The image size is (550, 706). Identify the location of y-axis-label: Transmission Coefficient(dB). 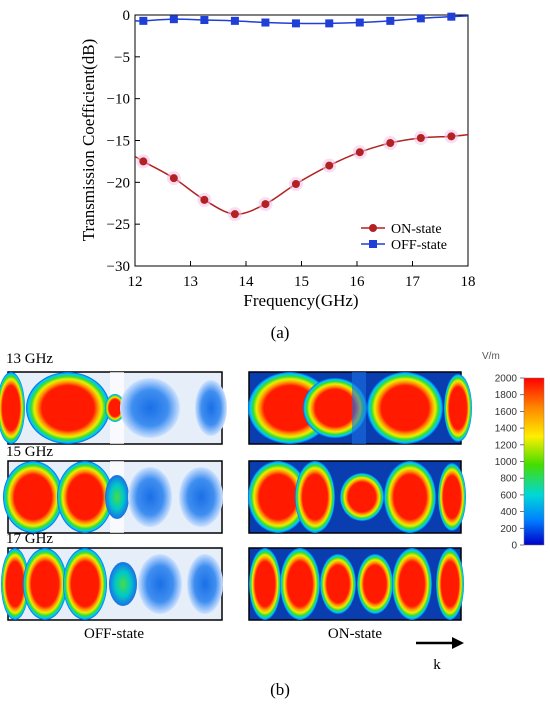
(88, 140).